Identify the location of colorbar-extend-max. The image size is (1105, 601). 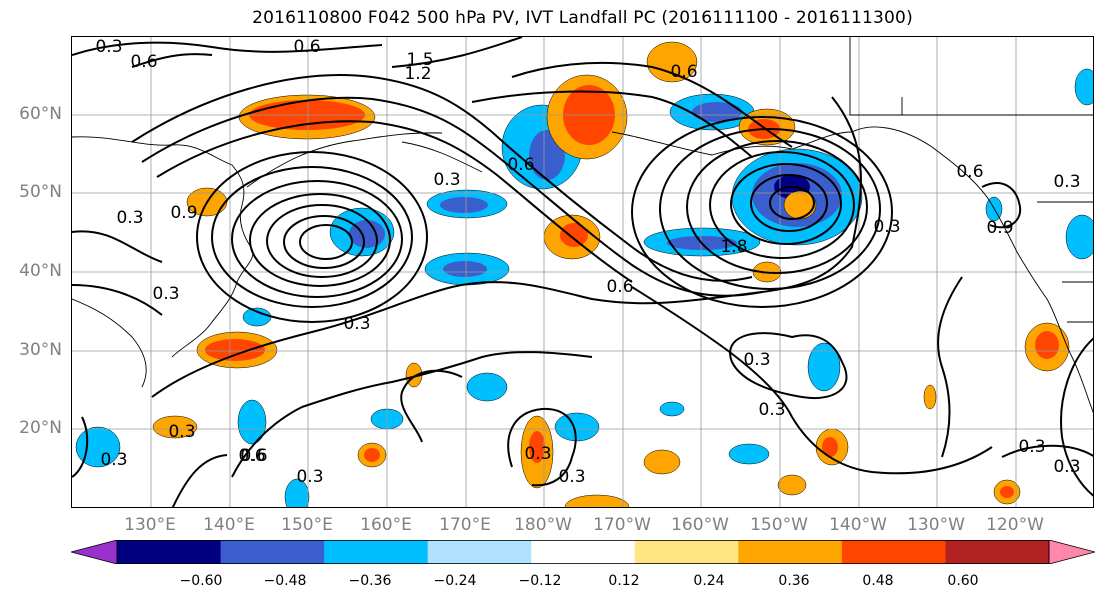
(1071, 552).